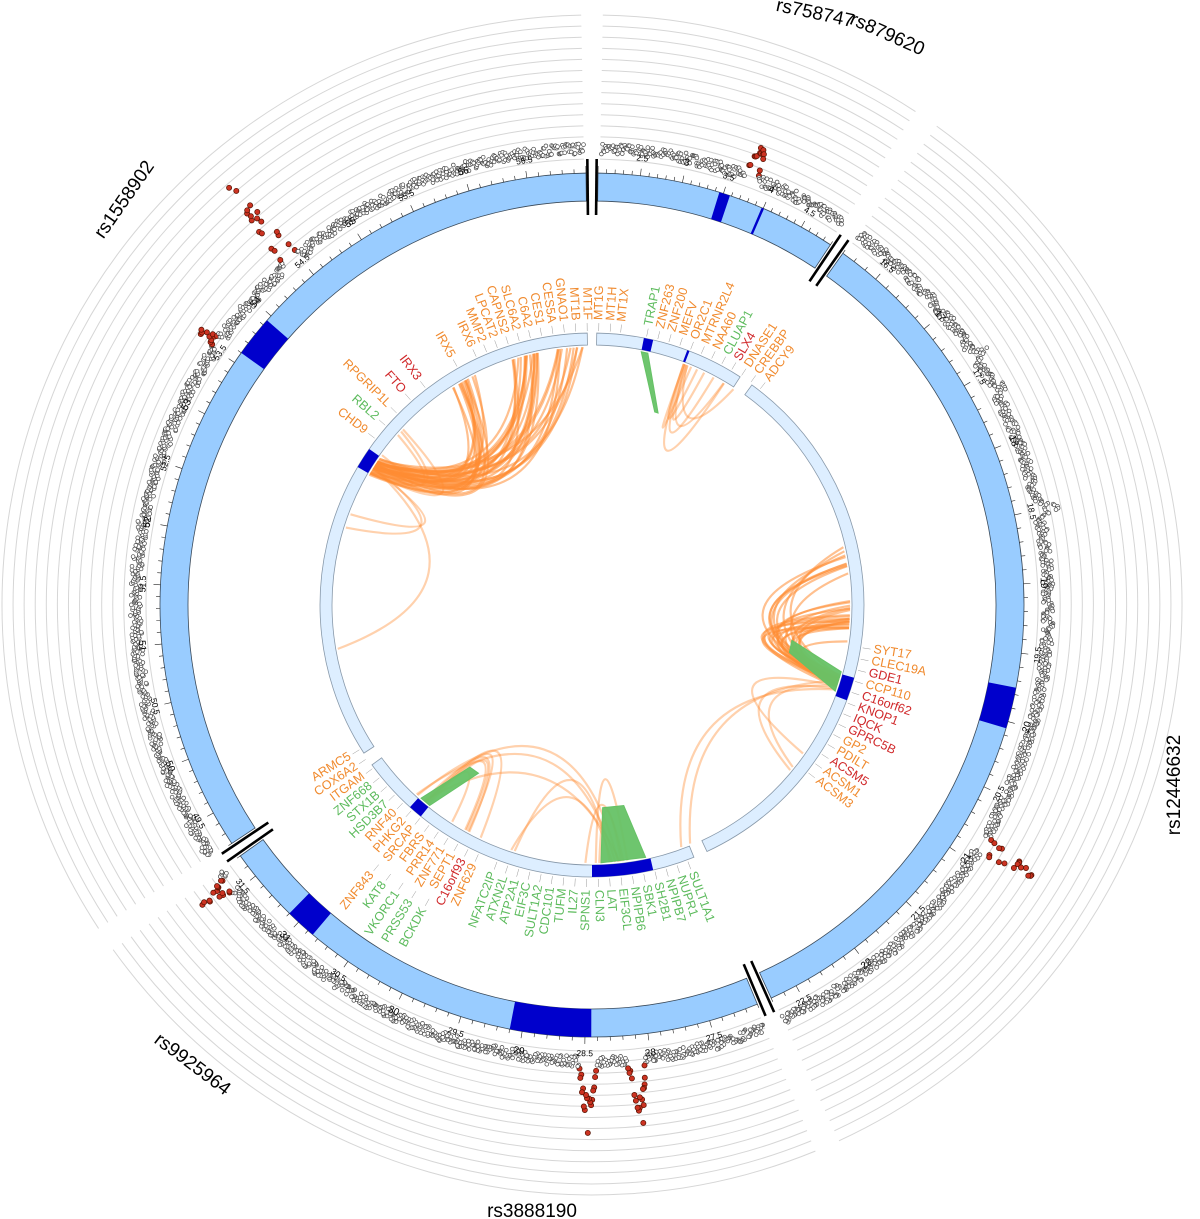 This screenshot has width=1200, height=1219. Describe the element at coordinates (998, 705) in the screenshot. I see `ideogram-locus` at that location.